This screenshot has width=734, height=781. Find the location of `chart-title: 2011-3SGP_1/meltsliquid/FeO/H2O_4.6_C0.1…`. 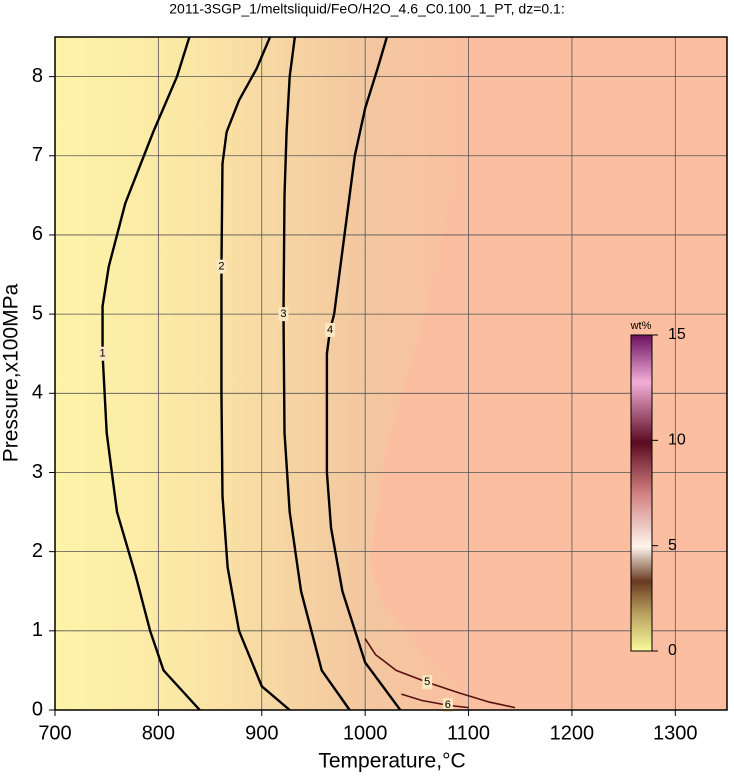

chart-title: 2011-3SGP_1/meltsliquid/FeO/H2O_4.6_C0.1… is located at coordinates (366, 9).